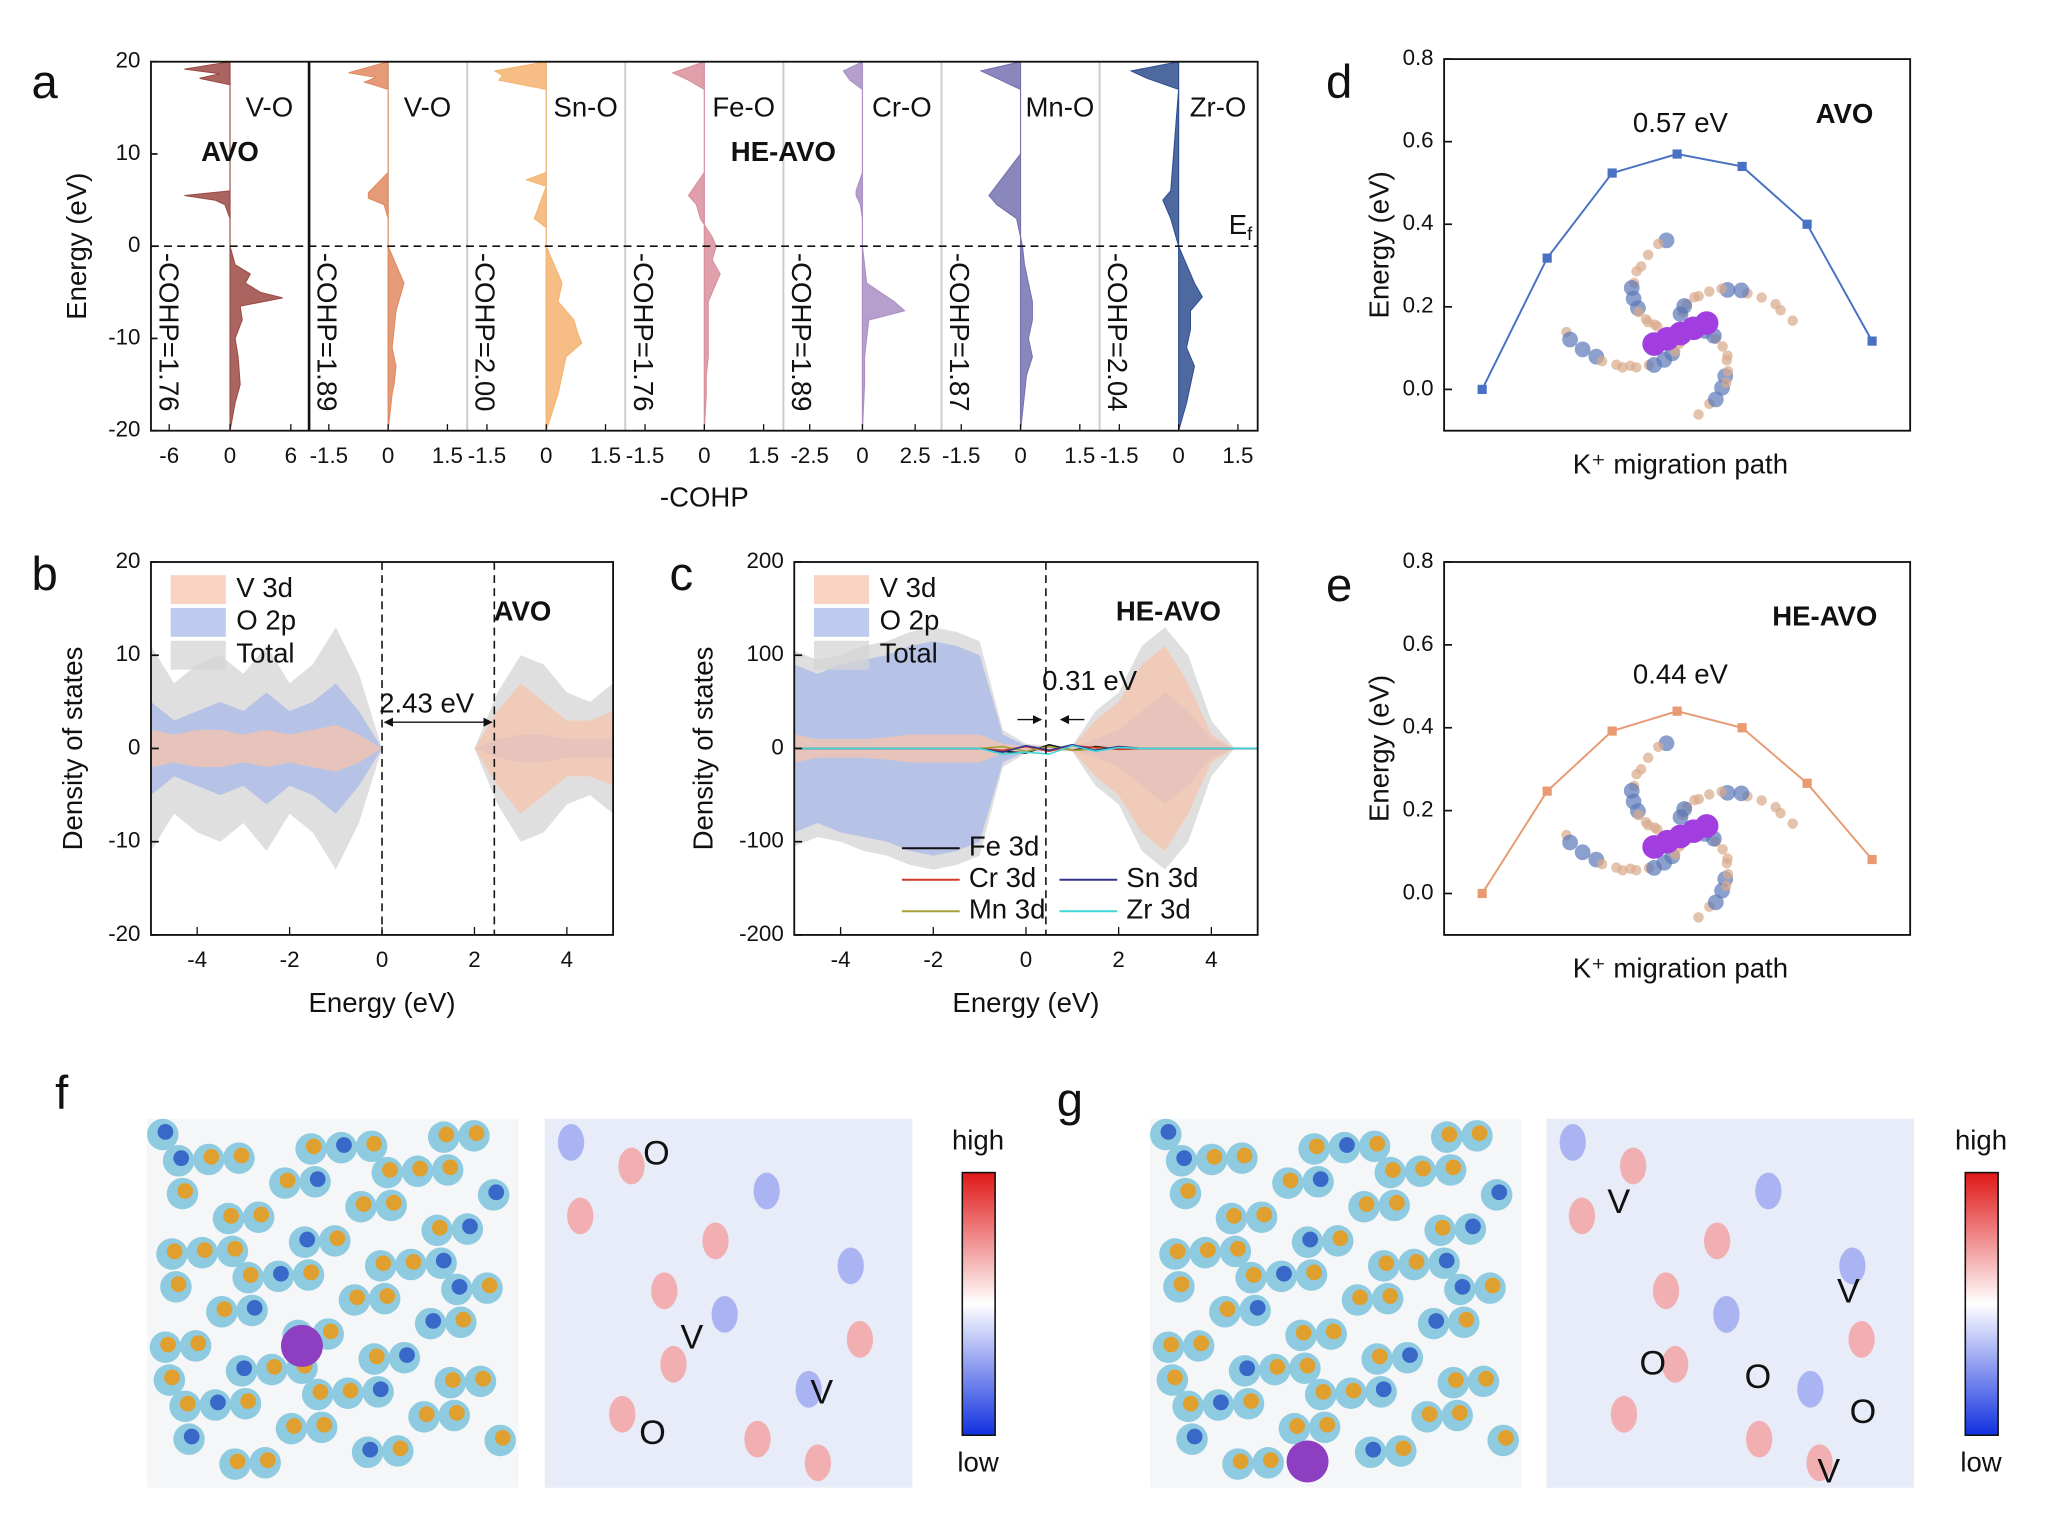 Image resolution: width=2048 pixels, height=1514 pixels. What do you see at coordinates (959, 332) in the screenshot?
I see `icohp-label: -COHP=1.87` at bounding box center [959, 332].